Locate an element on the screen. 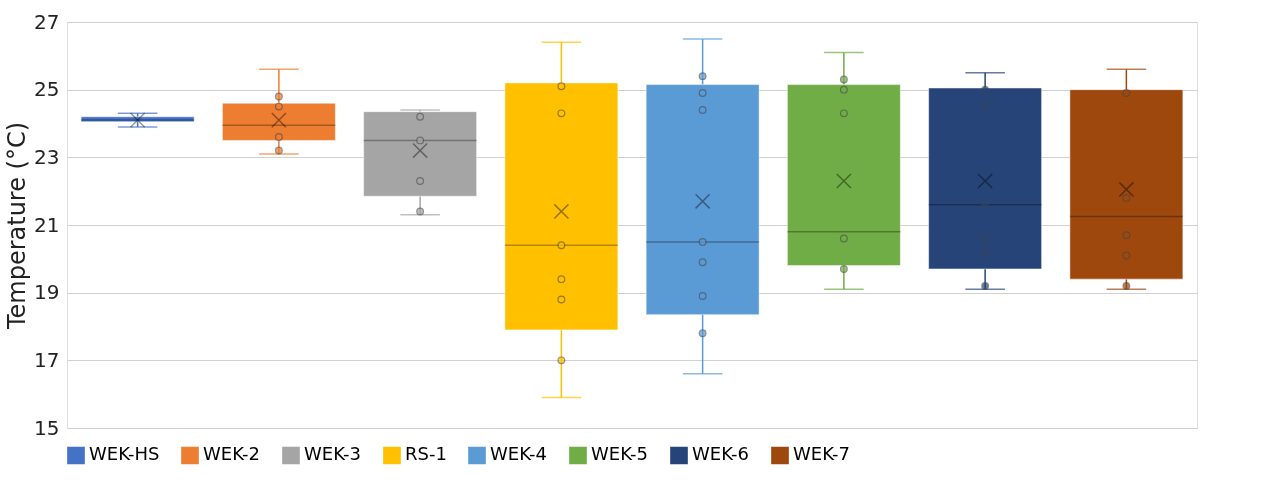  legend-label: WEK-3 is located at coordinates (333, 454).